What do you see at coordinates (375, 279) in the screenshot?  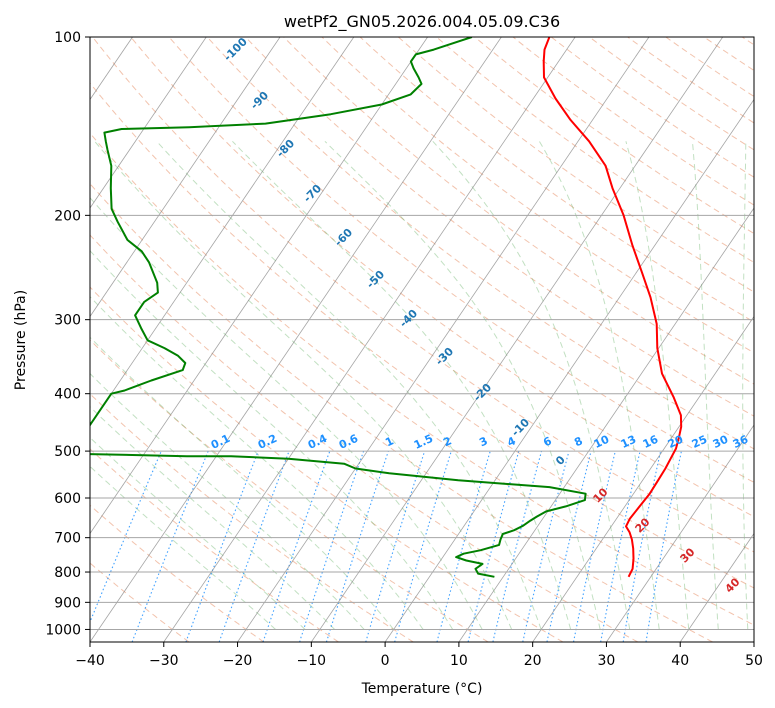 I see `dry-adiabat-label: -50` at bounding box center [375, 279].